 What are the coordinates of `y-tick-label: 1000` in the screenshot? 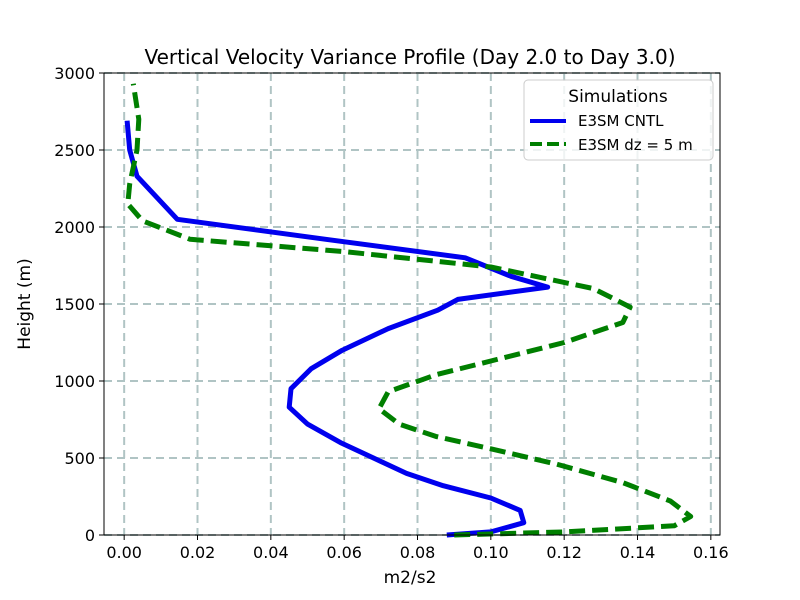 It's located at (74, 381).